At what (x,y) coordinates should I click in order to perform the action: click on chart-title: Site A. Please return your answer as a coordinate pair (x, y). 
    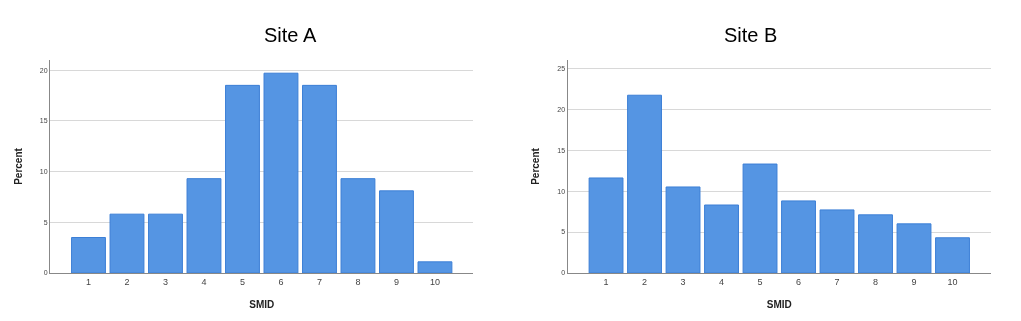
    Looking at the image, I should click on (290, 35).